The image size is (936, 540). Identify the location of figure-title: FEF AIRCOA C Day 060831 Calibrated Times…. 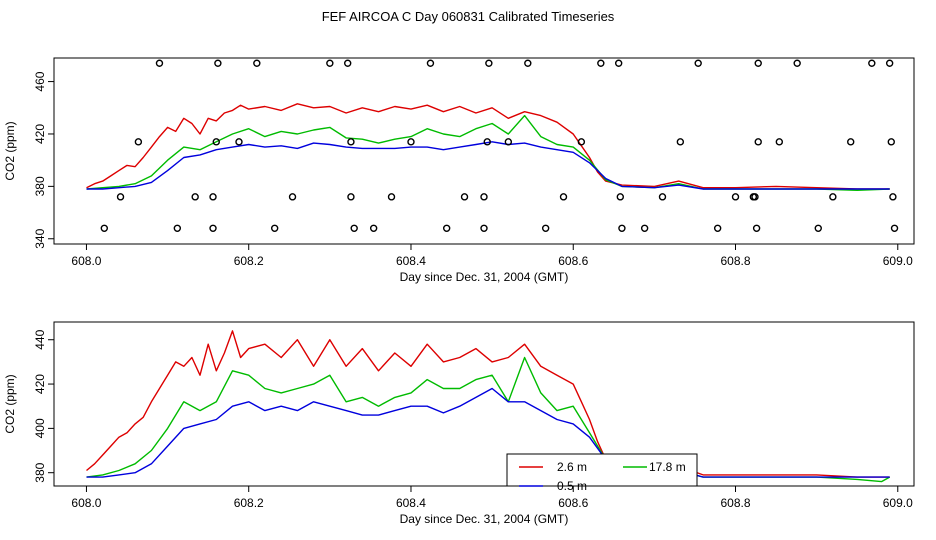
(468, 16).